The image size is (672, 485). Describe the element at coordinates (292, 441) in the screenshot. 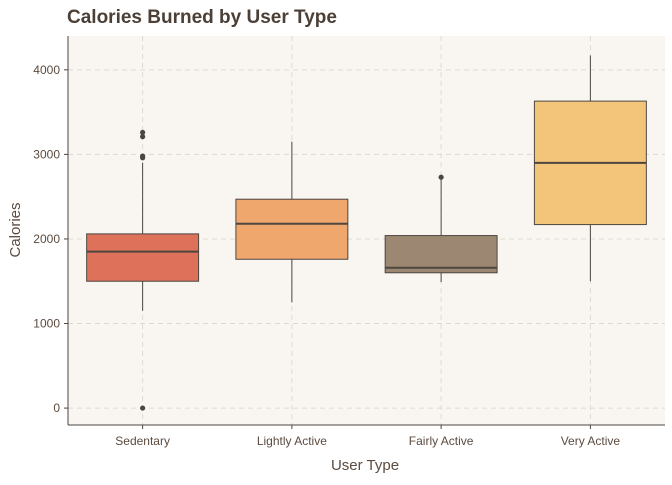

I see `x-tick-label: Lightly Active` at that location.